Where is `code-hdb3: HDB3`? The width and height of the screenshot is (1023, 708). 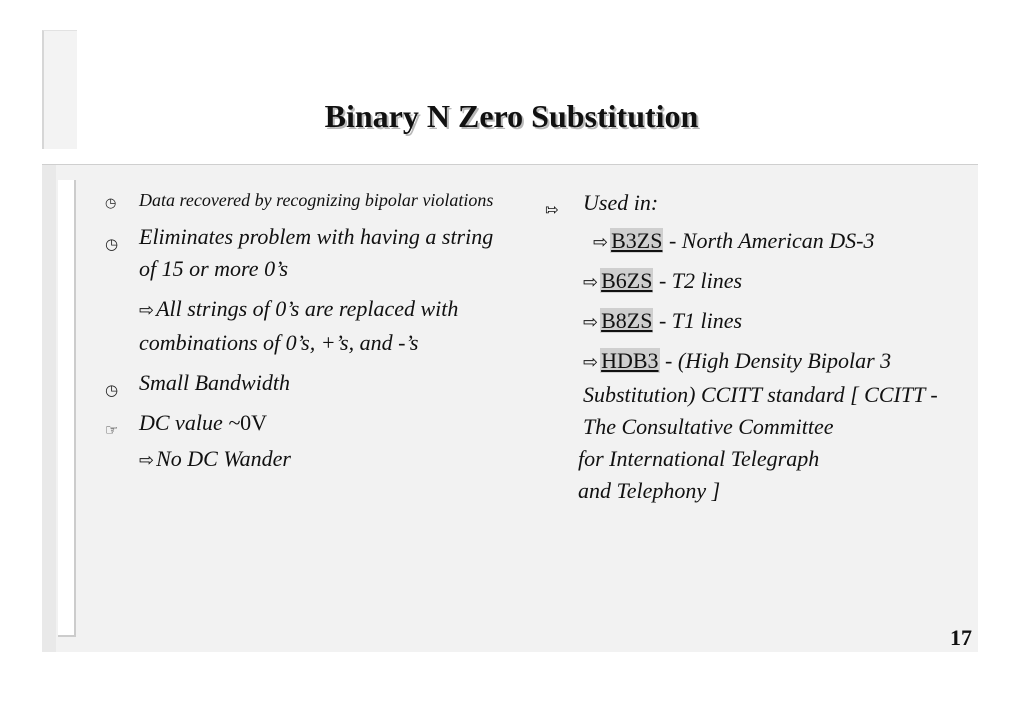
code-hdb3: HDB3 is located at coordinates (630, 360).